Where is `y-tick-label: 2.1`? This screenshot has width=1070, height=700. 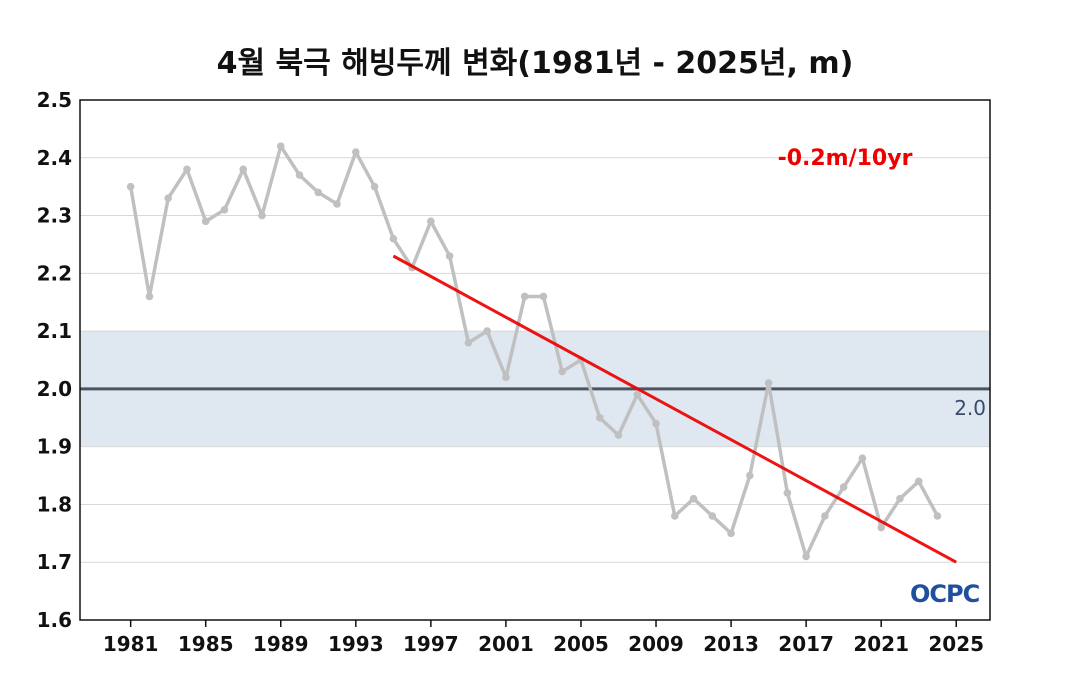 y-tick-label: 2.1 is located at coordinates (54, 331).